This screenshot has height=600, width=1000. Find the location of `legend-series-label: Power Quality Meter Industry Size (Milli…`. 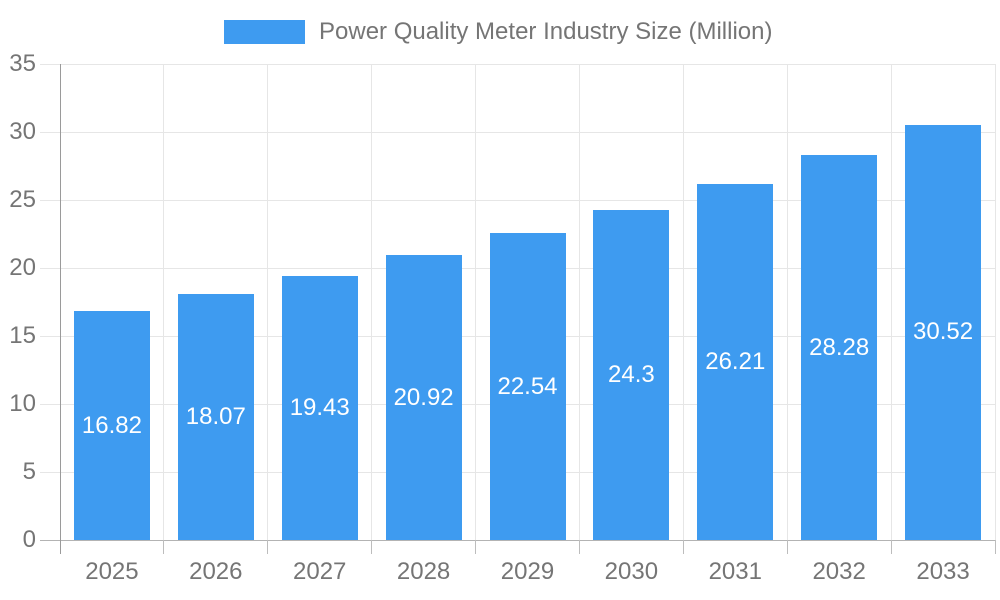

legend-series-label: Power Quality Meter Industry Size (Milli… is located at coordinates (546, 31).